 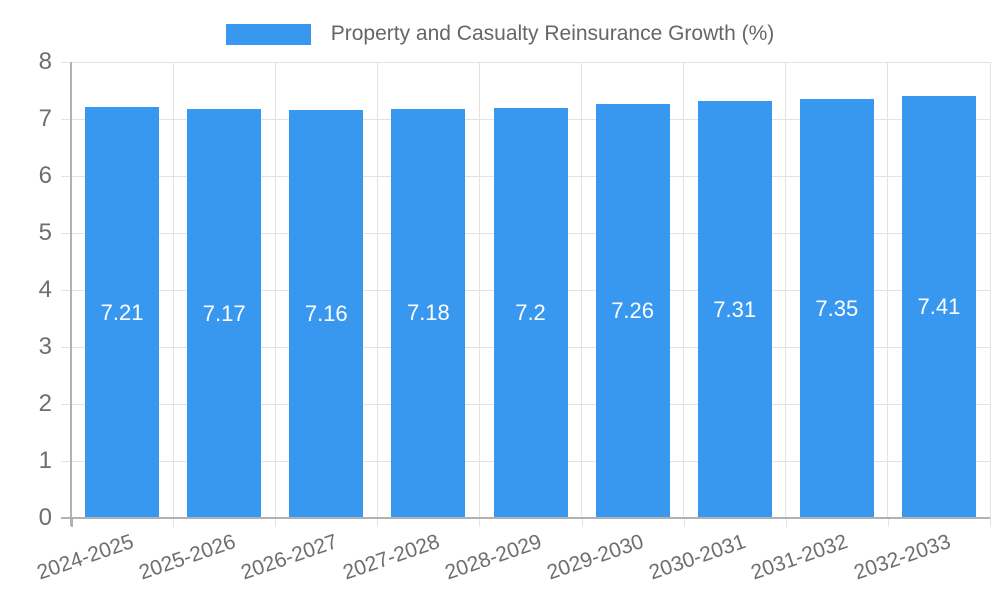 What do you see at coordinates (45, 289) in the screenshot?
I see `y-tick-label: 4` at bounding box center [45, 289].